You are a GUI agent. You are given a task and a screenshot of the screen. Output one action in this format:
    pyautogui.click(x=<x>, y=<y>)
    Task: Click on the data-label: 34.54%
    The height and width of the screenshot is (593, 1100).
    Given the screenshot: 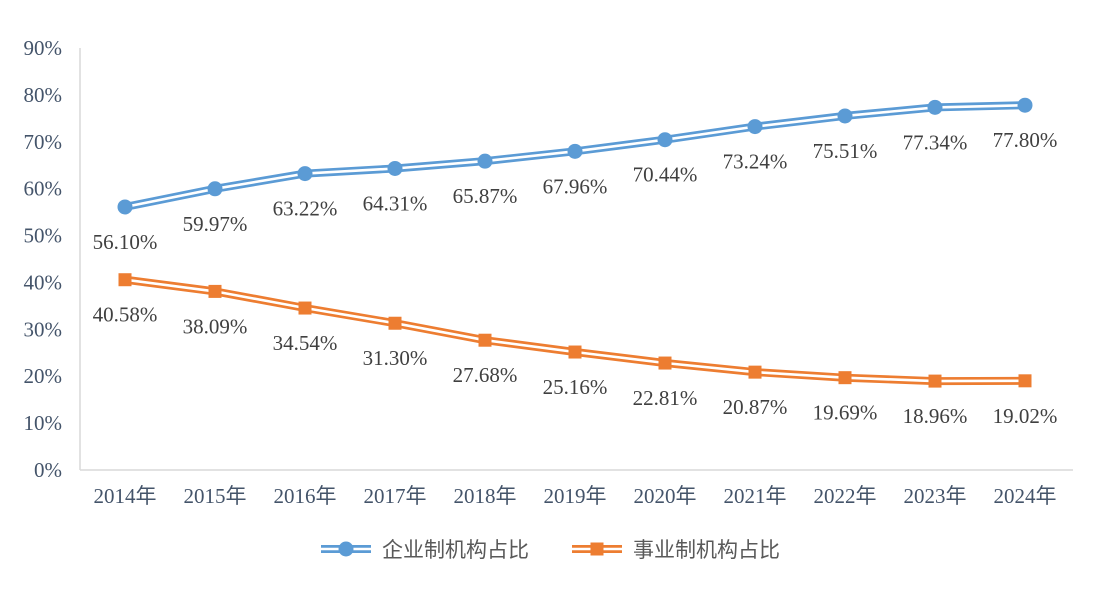 What is the action you would take?
    pyautogui.click(x=305, y=343)
    